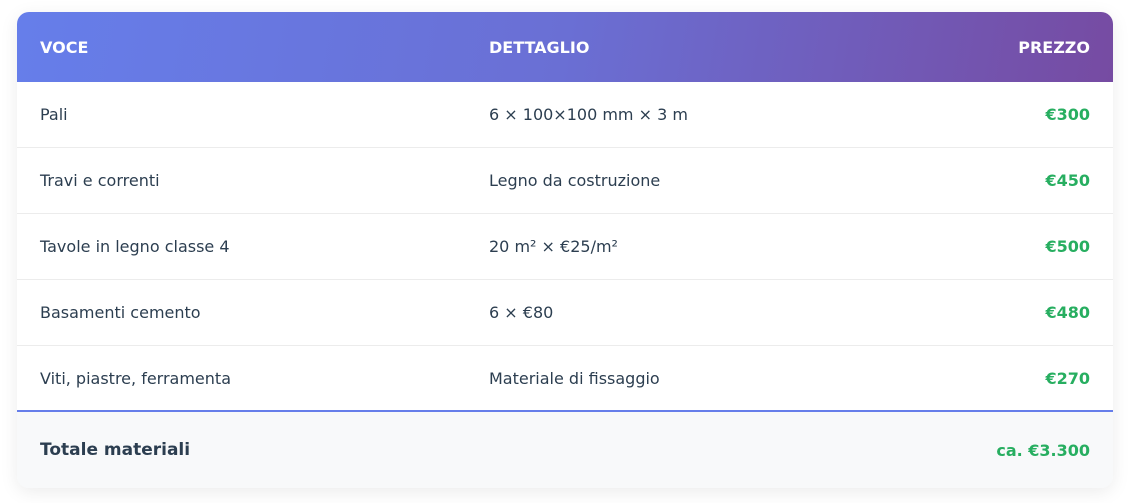 This screenshot has height=503, width=1132. What do you see at coordinates (120, 312) in the screenshot?
I see `item-cell: Basamenti cemento` at bounding box center [120, 312].